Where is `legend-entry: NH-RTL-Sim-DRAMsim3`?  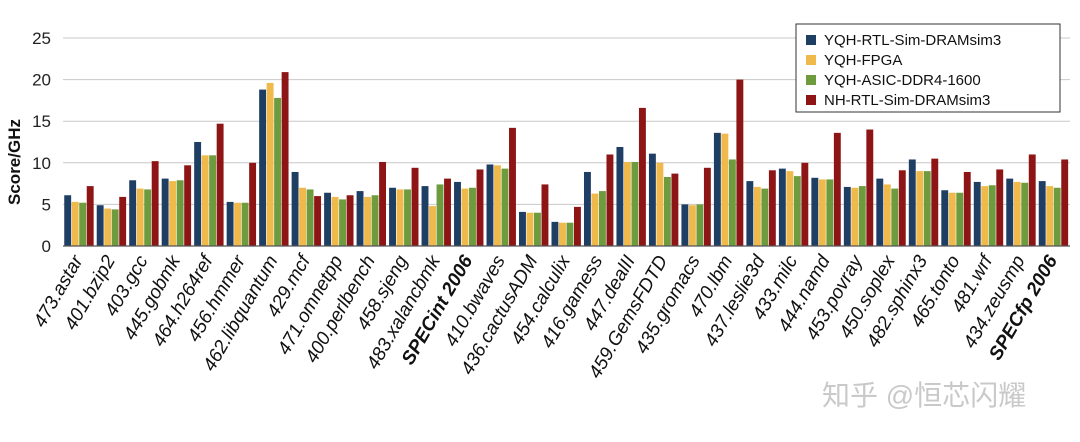
legend-entry: NH-RTL-Sim-DRAMsim3 is located at coordinates (907, 100).